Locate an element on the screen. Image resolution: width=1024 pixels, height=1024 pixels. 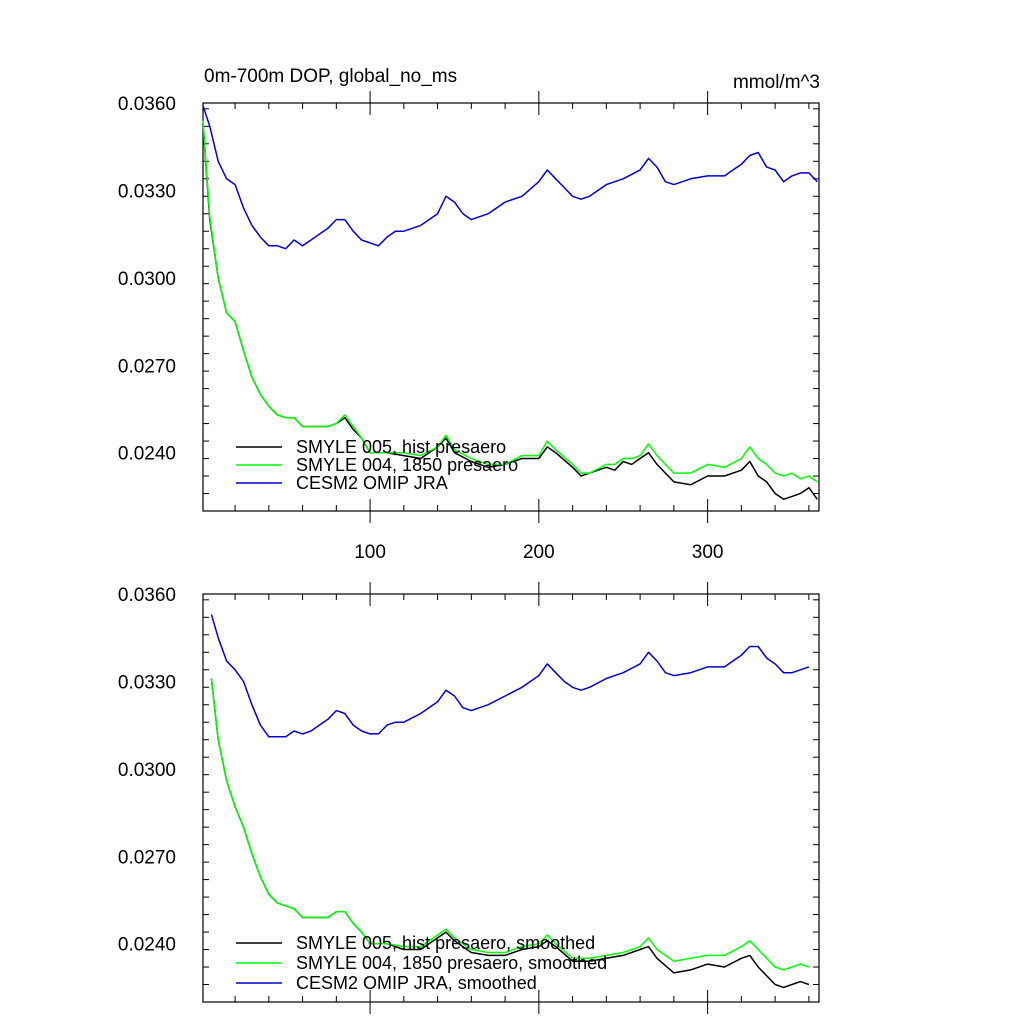
x-tick-label: 300 is located at coordinates (708, 552).